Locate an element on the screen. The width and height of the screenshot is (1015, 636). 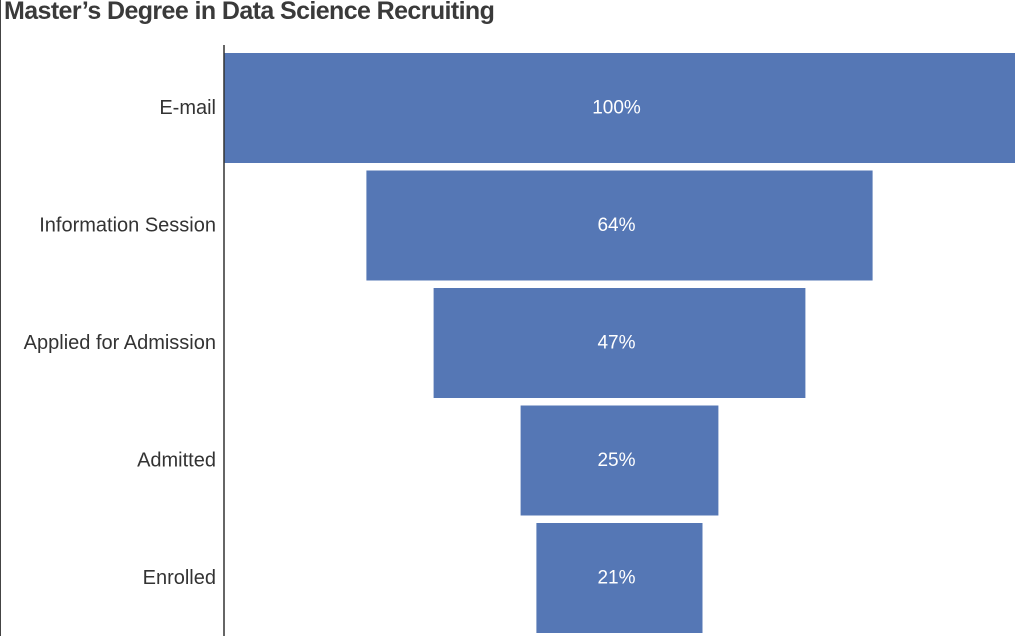
value-label-e-mail: 100% is located at coordinates (616, 108).